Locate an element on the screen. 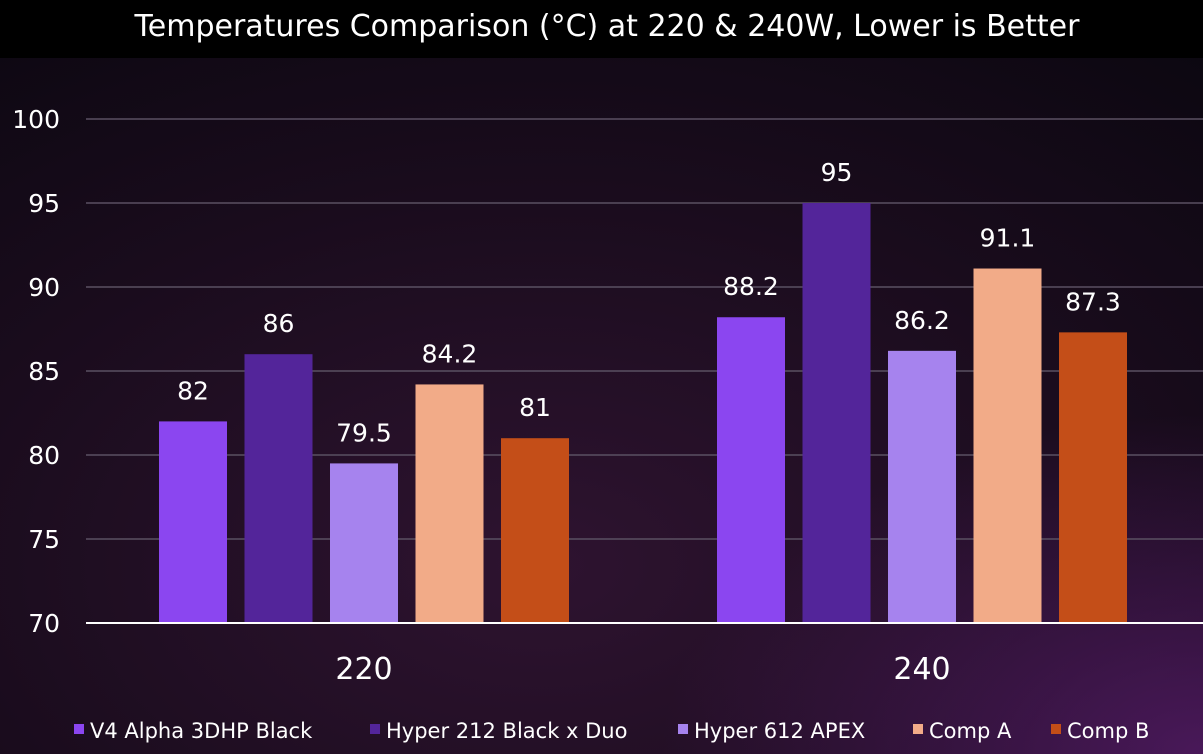 The image size is (1203, 754). data-label: 95 is located at coordinates (837, 172).